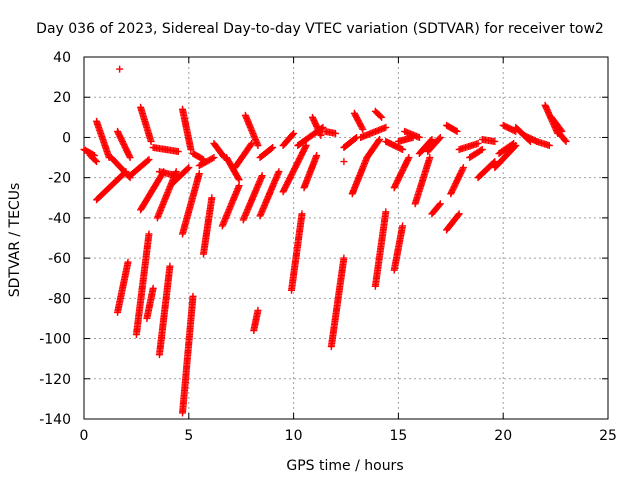 This screenshot has height=480, width=640. I want to click on x-axis-title: GPS time / hours, so click(344, 466).